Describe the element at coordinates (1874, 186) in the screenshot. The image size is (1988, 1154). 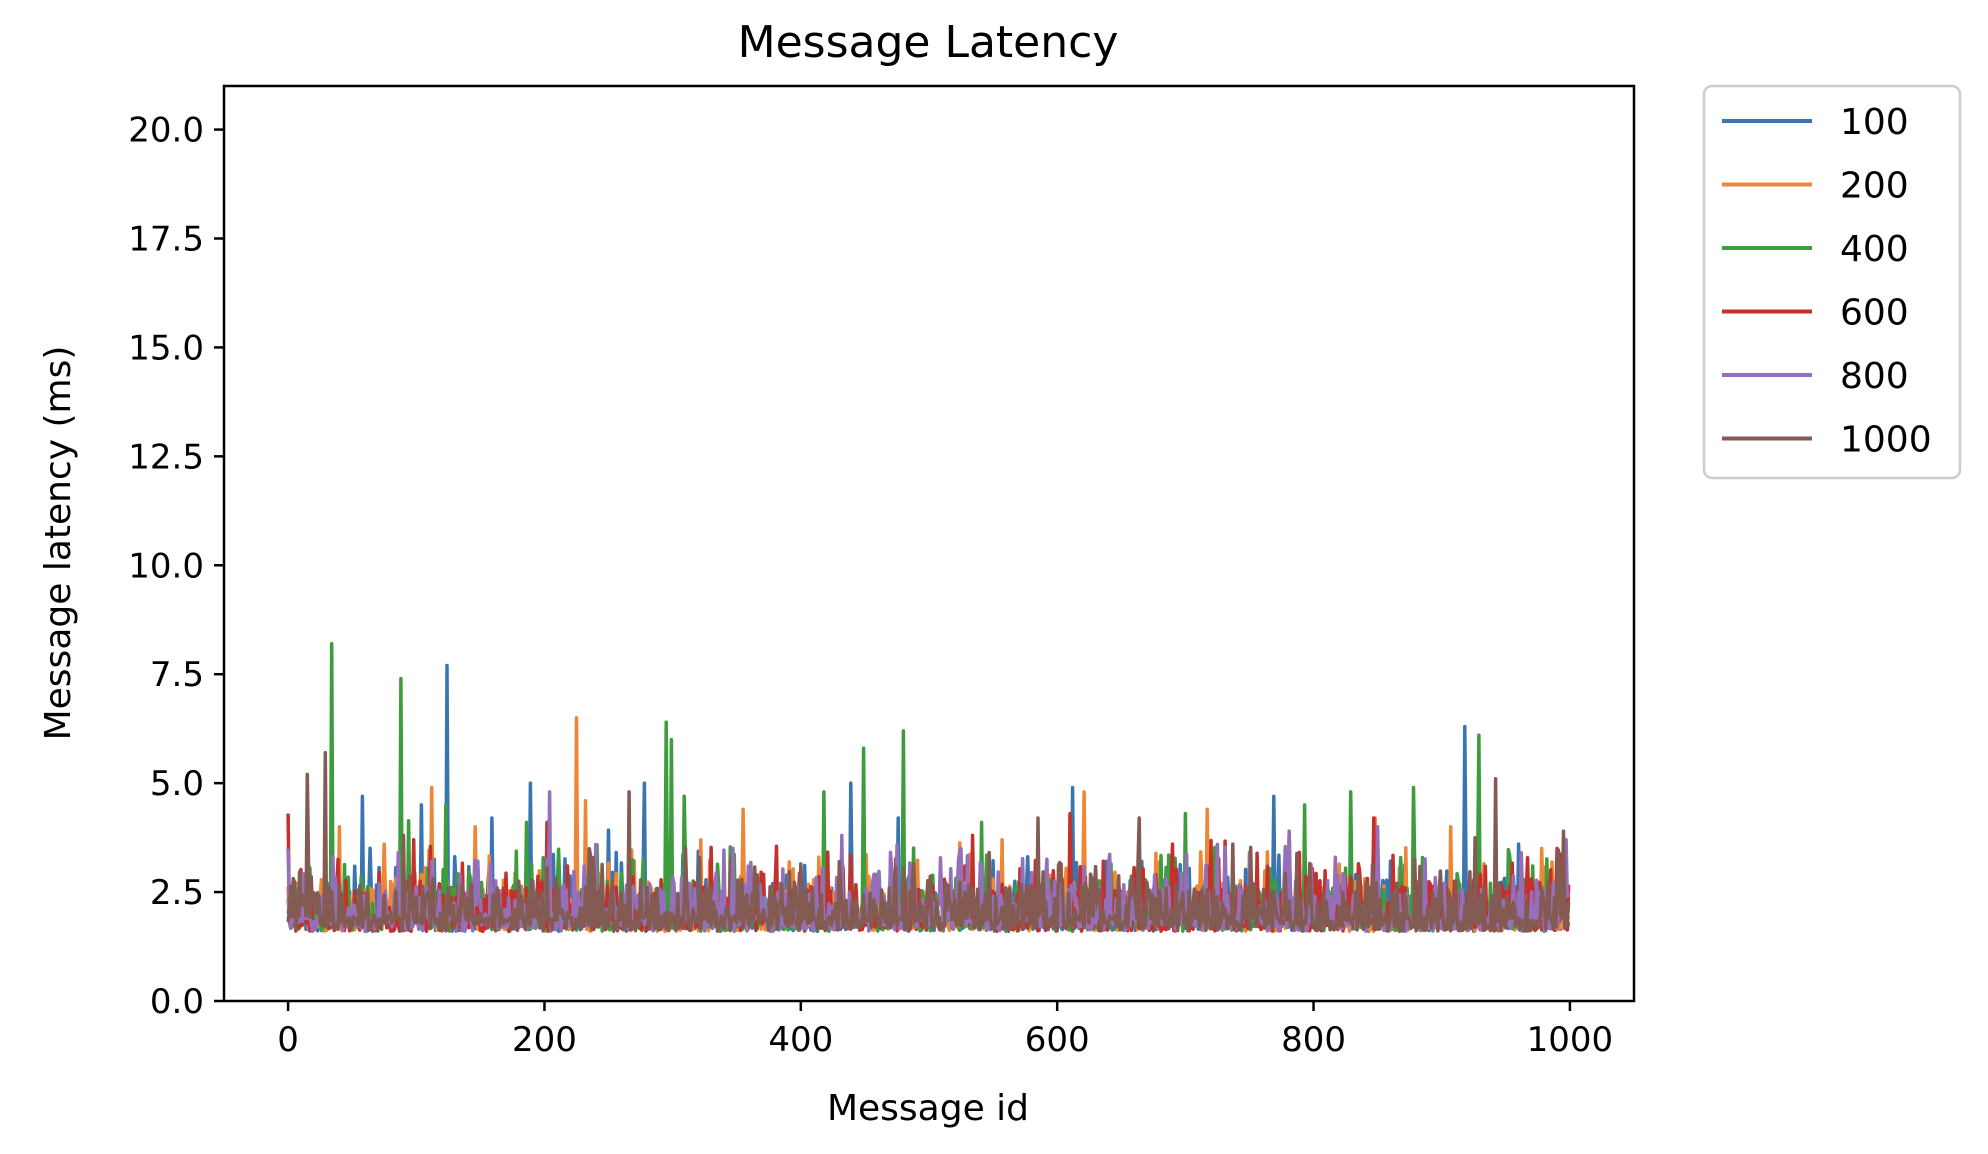
I see `legend-label: 200` at that location.